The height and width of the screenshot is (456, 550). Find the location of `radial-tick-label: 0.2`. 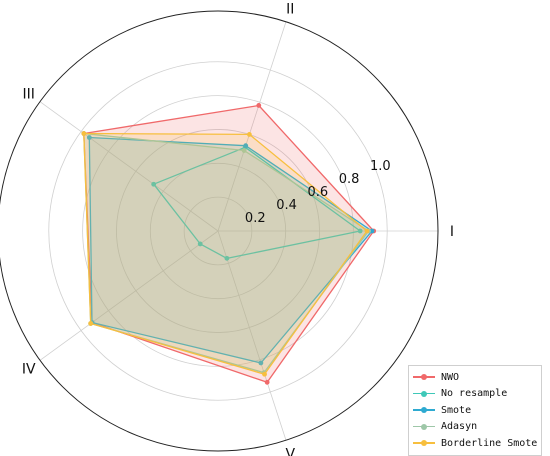

radial-tick-label: 0.2 is located at coordinates (255, 218).